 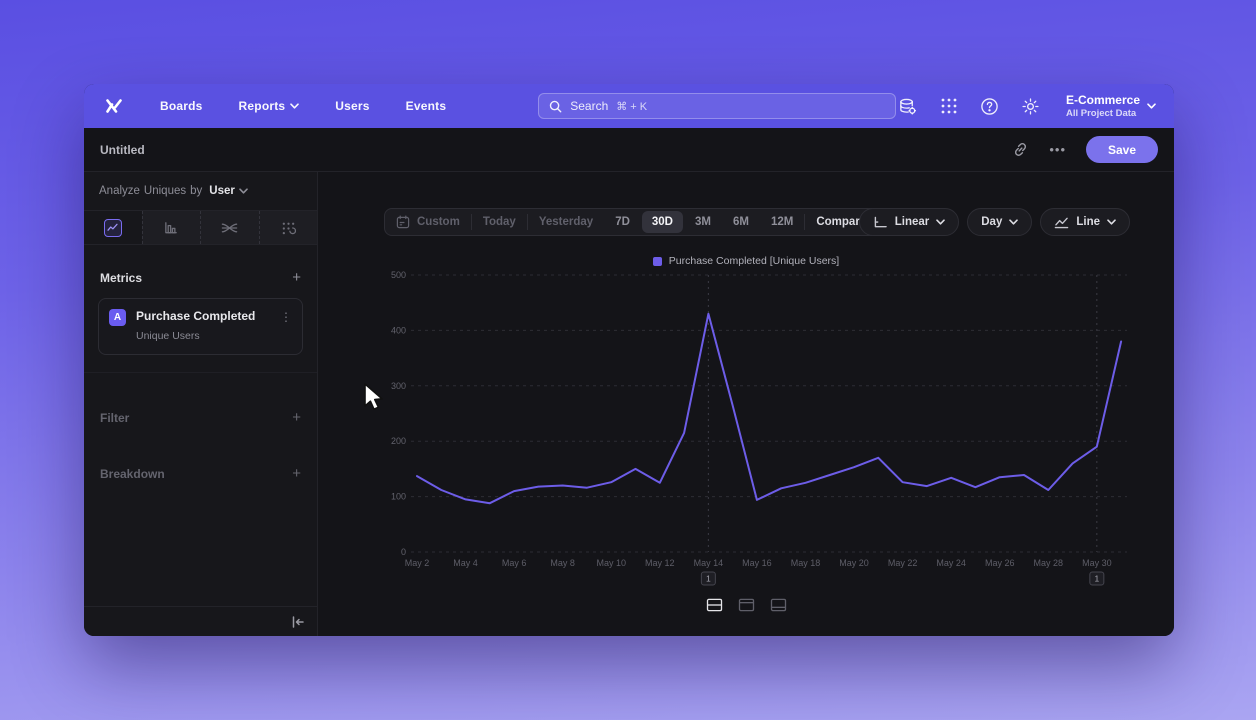 What do you see at coordinates (709, 563) in the screenshot?
I see `x-tick-label: May 14` at bounding box center [709, 563].